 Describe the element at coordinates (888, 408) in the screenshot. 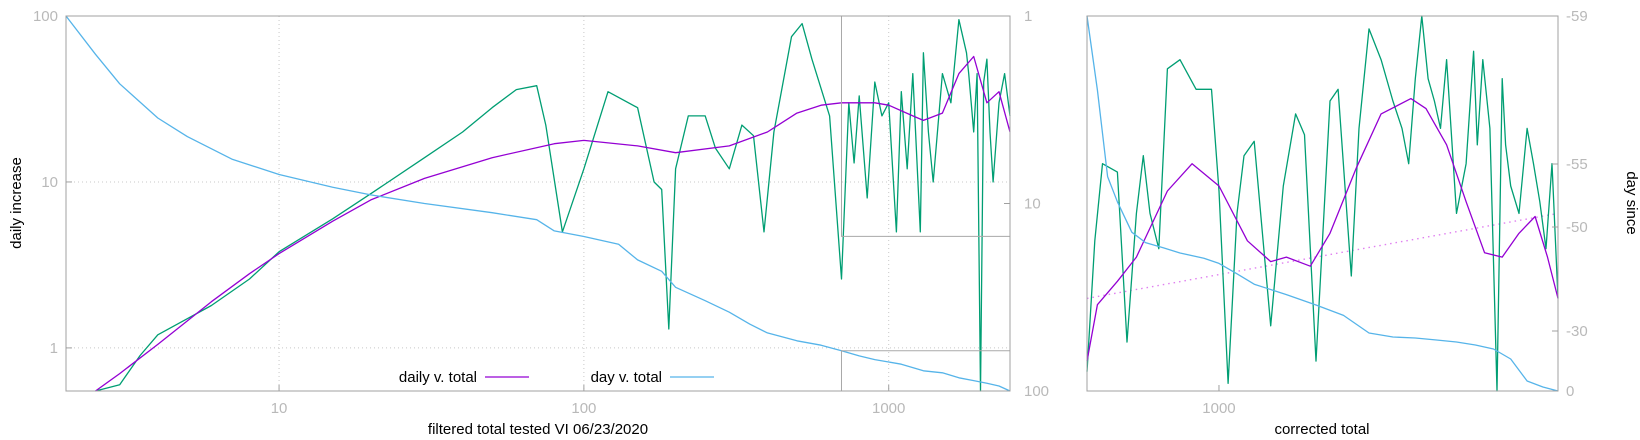

I see `left-x-tick-label-2: 1000` at that location.